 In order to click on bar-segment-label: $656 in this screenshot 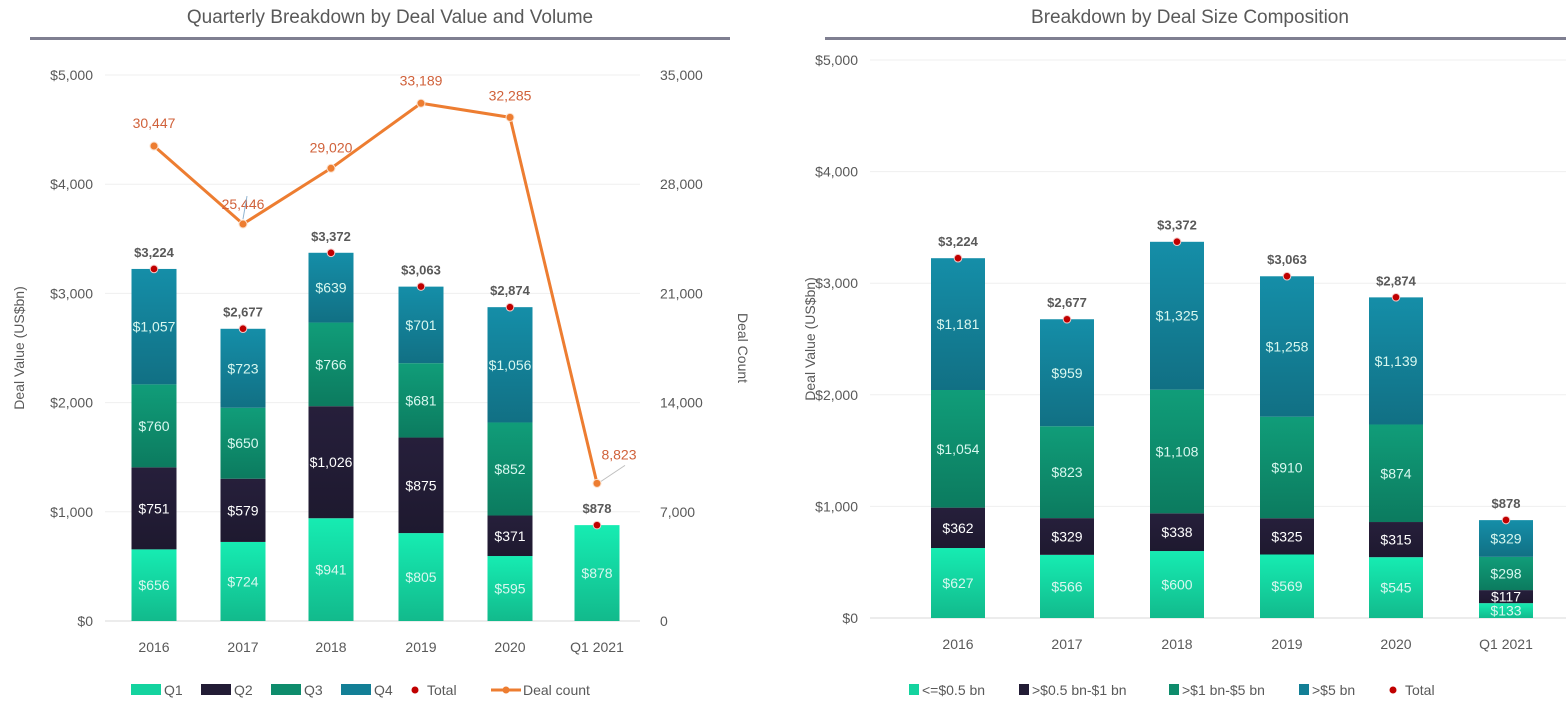, I will do `click(153, 585)`.